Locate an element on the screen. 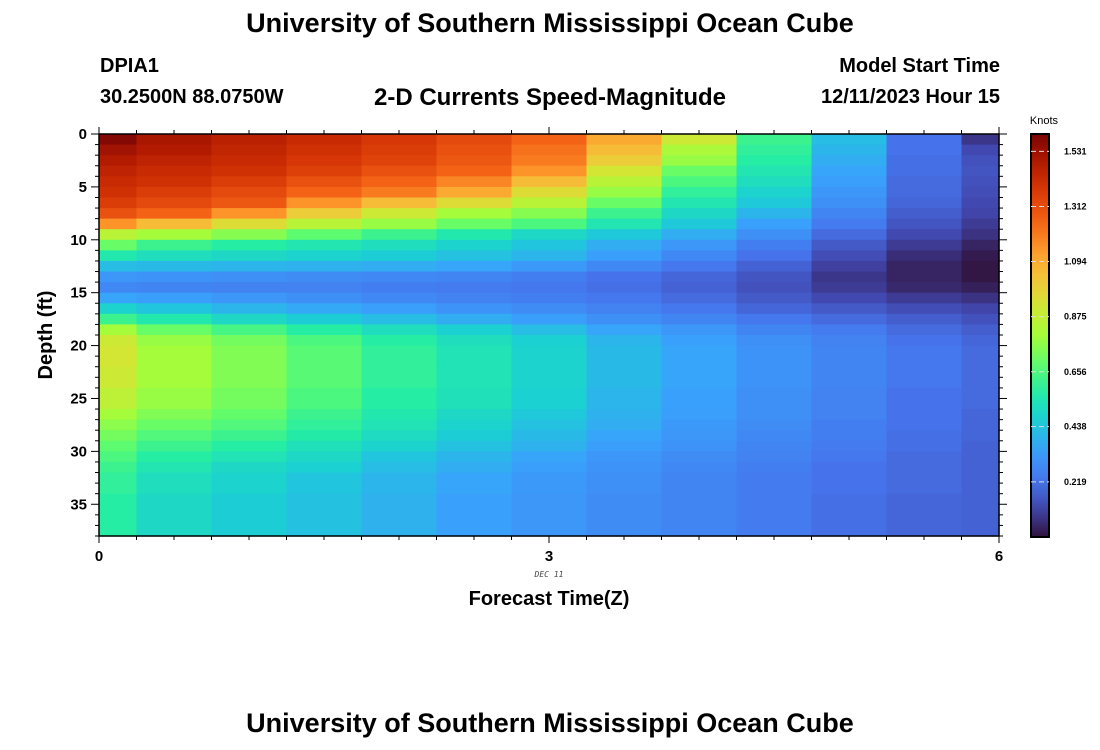  heatmap-cell-r14-c9 is located at coordinates (774, 288).